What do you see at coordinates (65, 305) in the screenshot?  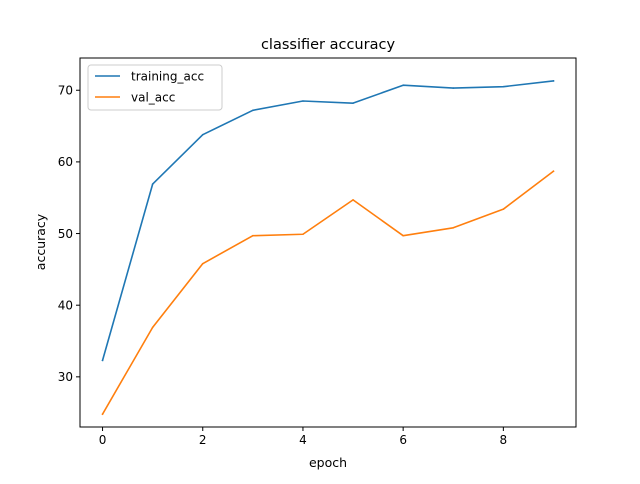 I see `y-tick-label: 40` at bounding box center [65, 305].